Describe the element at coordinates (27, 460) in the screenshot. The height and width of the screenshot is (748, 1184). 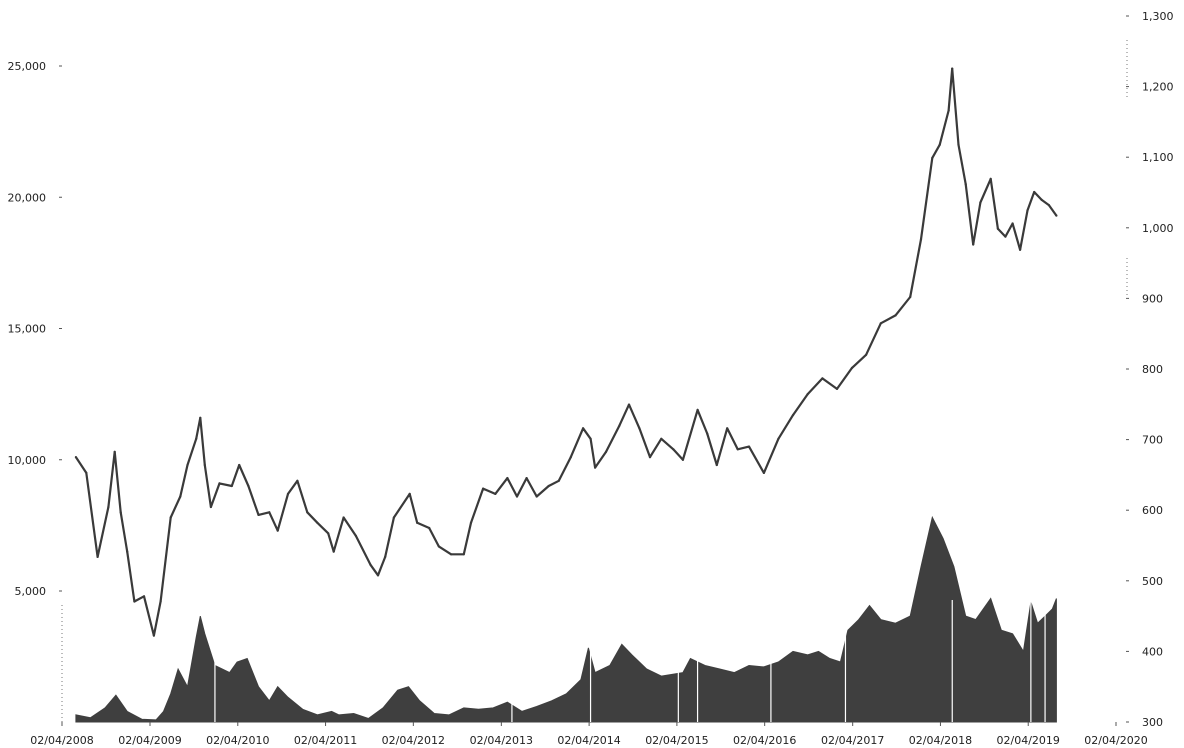
I see `y-left-tick-label: 10,000` at that location.